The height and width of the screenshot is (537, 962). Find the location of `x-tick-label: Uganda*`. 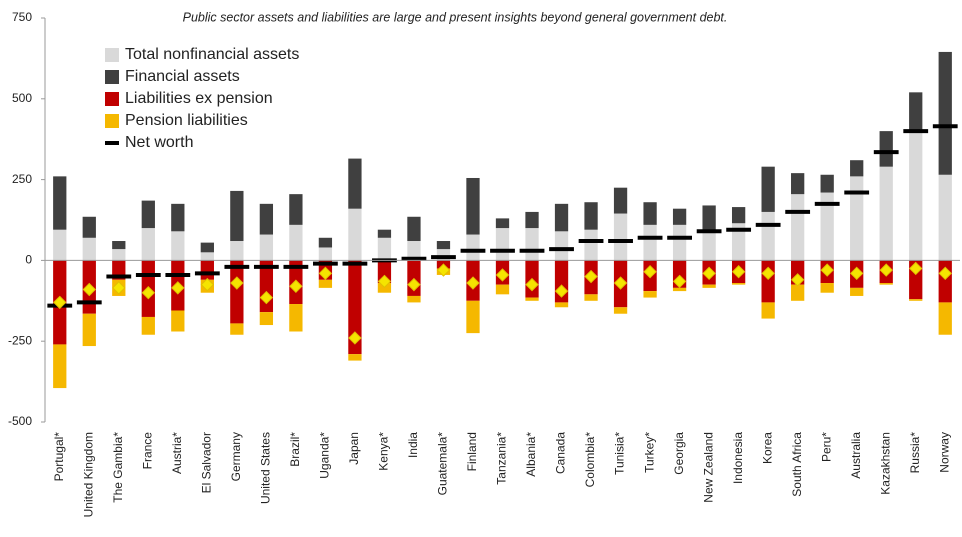

x-tick-label: Uganda* is located at coordinates (325, 455).